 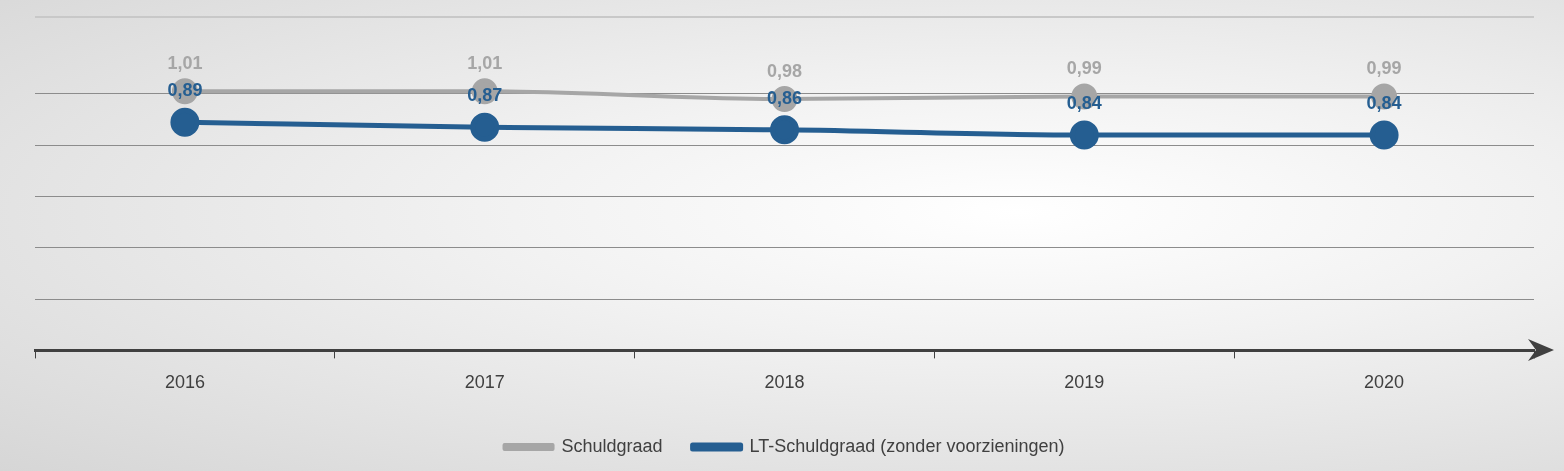 I want to click on x-tick-label: 2019, so click(x=1084, y=382).